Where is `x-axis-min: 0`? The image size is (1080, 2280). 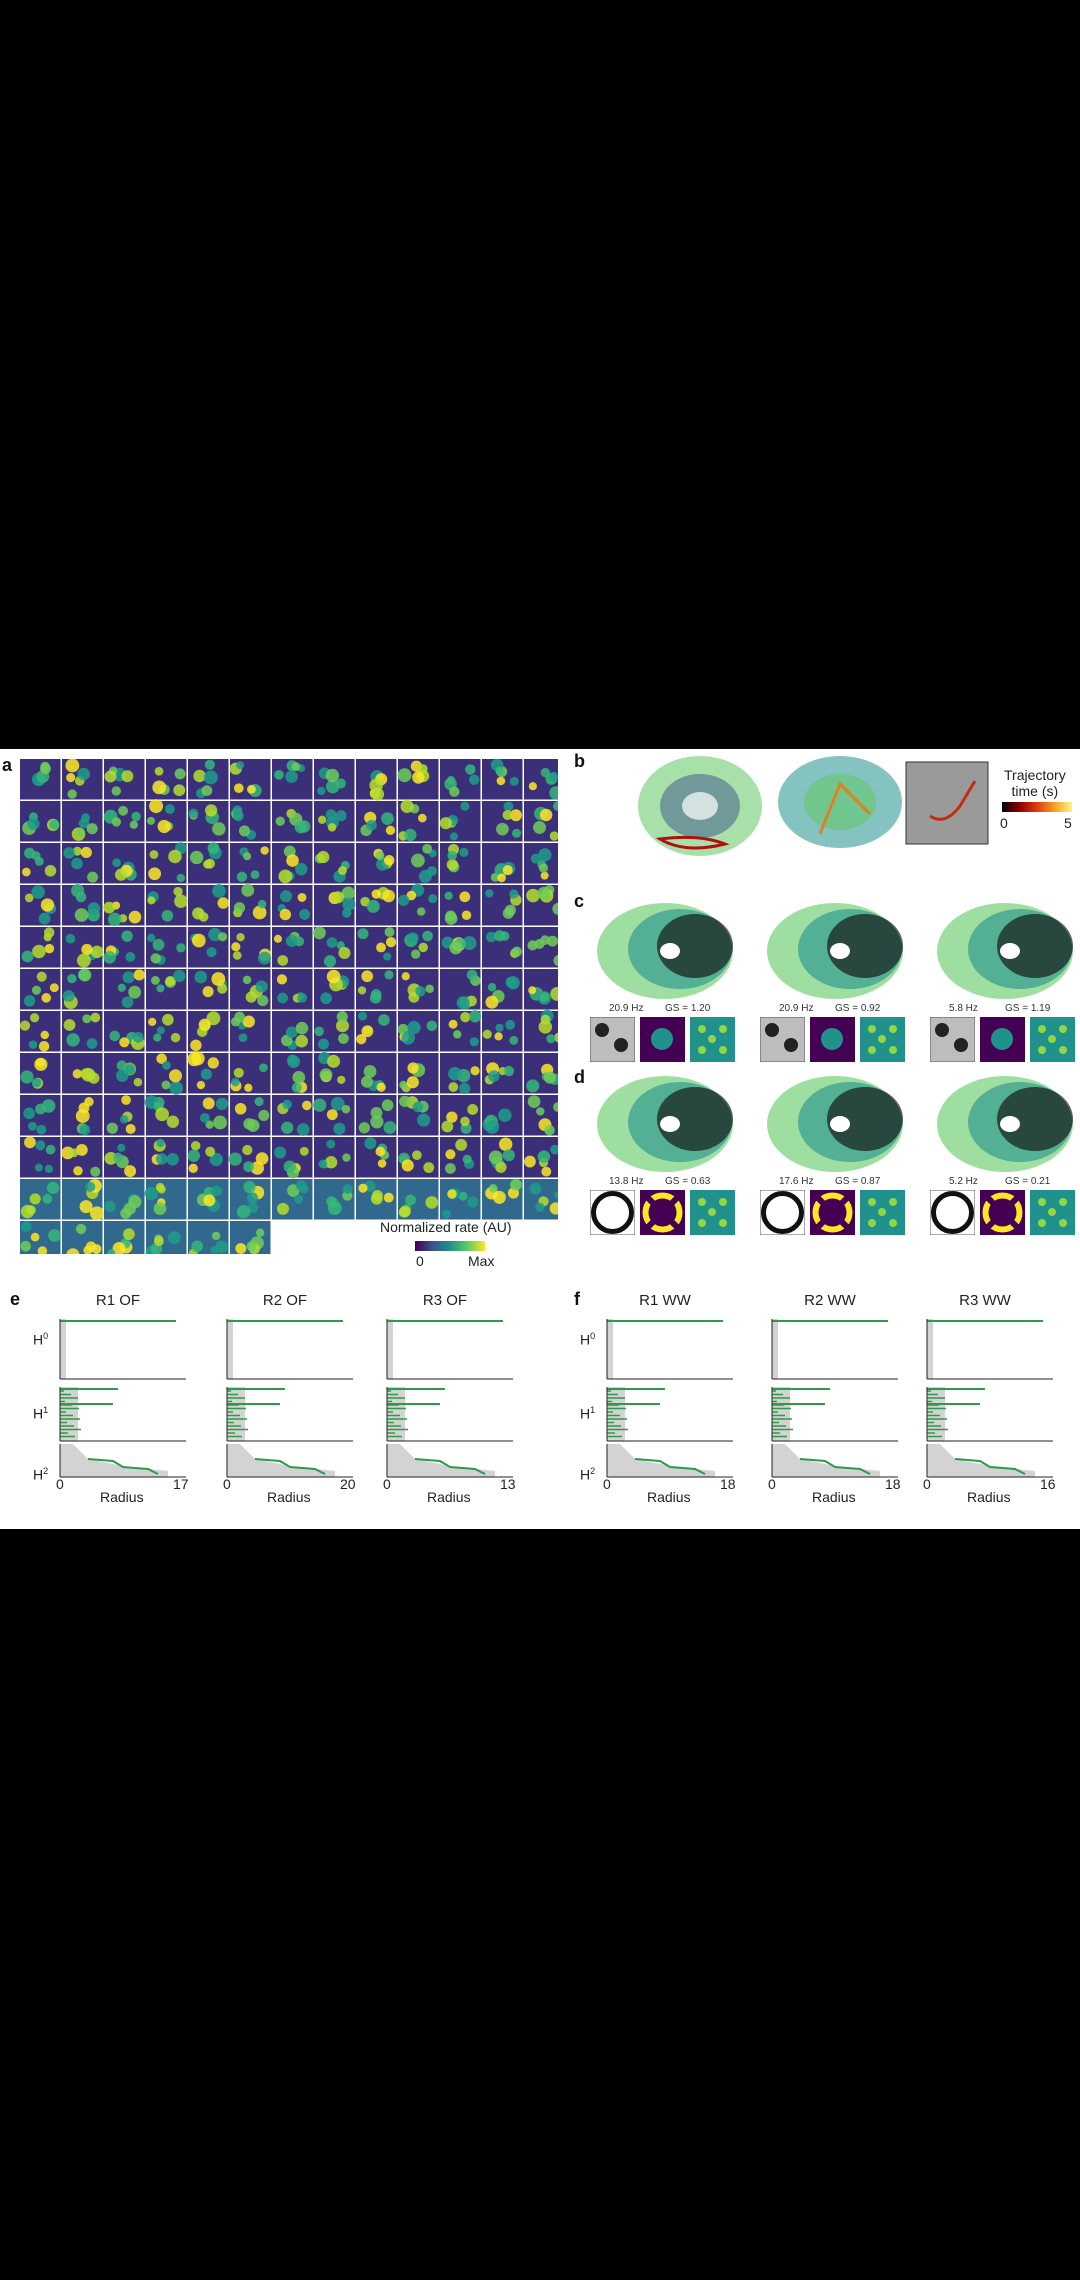 x-axis-min: 0 is located at coordinates (607, 1484).